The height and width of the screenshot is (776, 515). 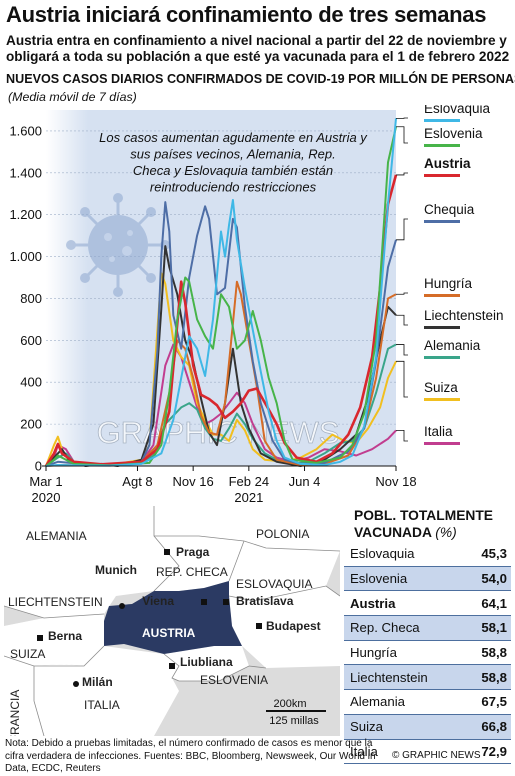 What do you see at coordinates (206, 662) in the screenshot?
I see `map-city-label: Liubliana` at bounding box center [206, 662].